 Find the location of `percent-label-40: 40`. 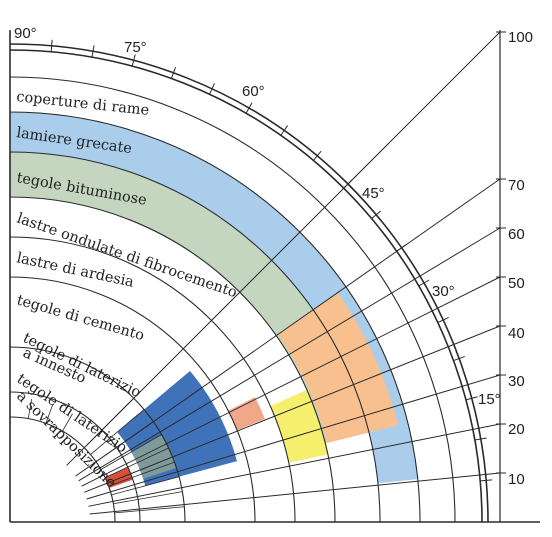

percent-label-40: 40 is located at coordinates (516, 333).